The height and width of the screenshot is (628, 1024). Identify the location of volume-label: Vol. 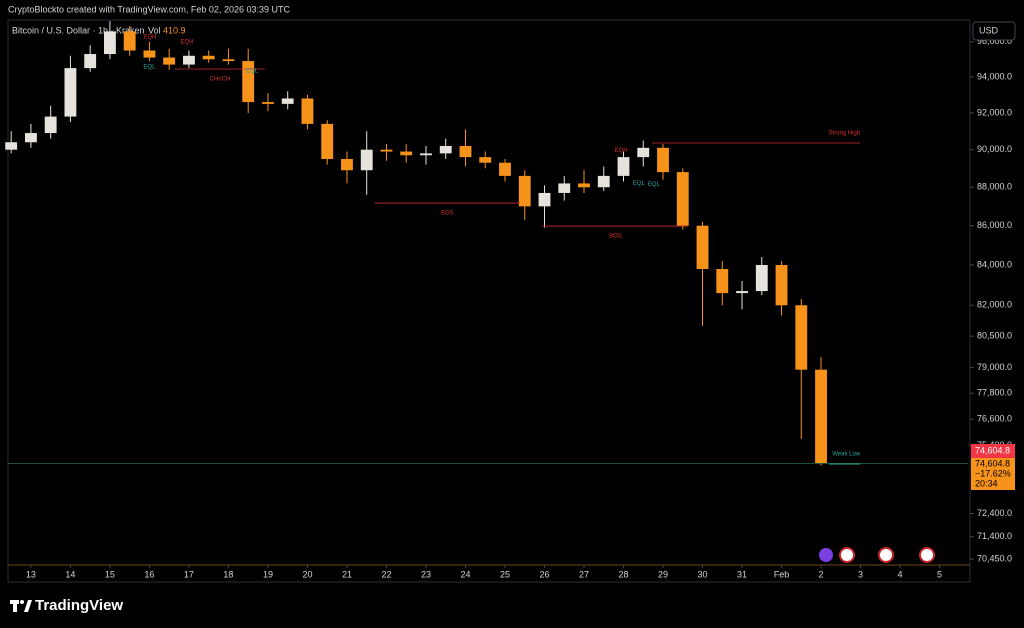
(154, 30).